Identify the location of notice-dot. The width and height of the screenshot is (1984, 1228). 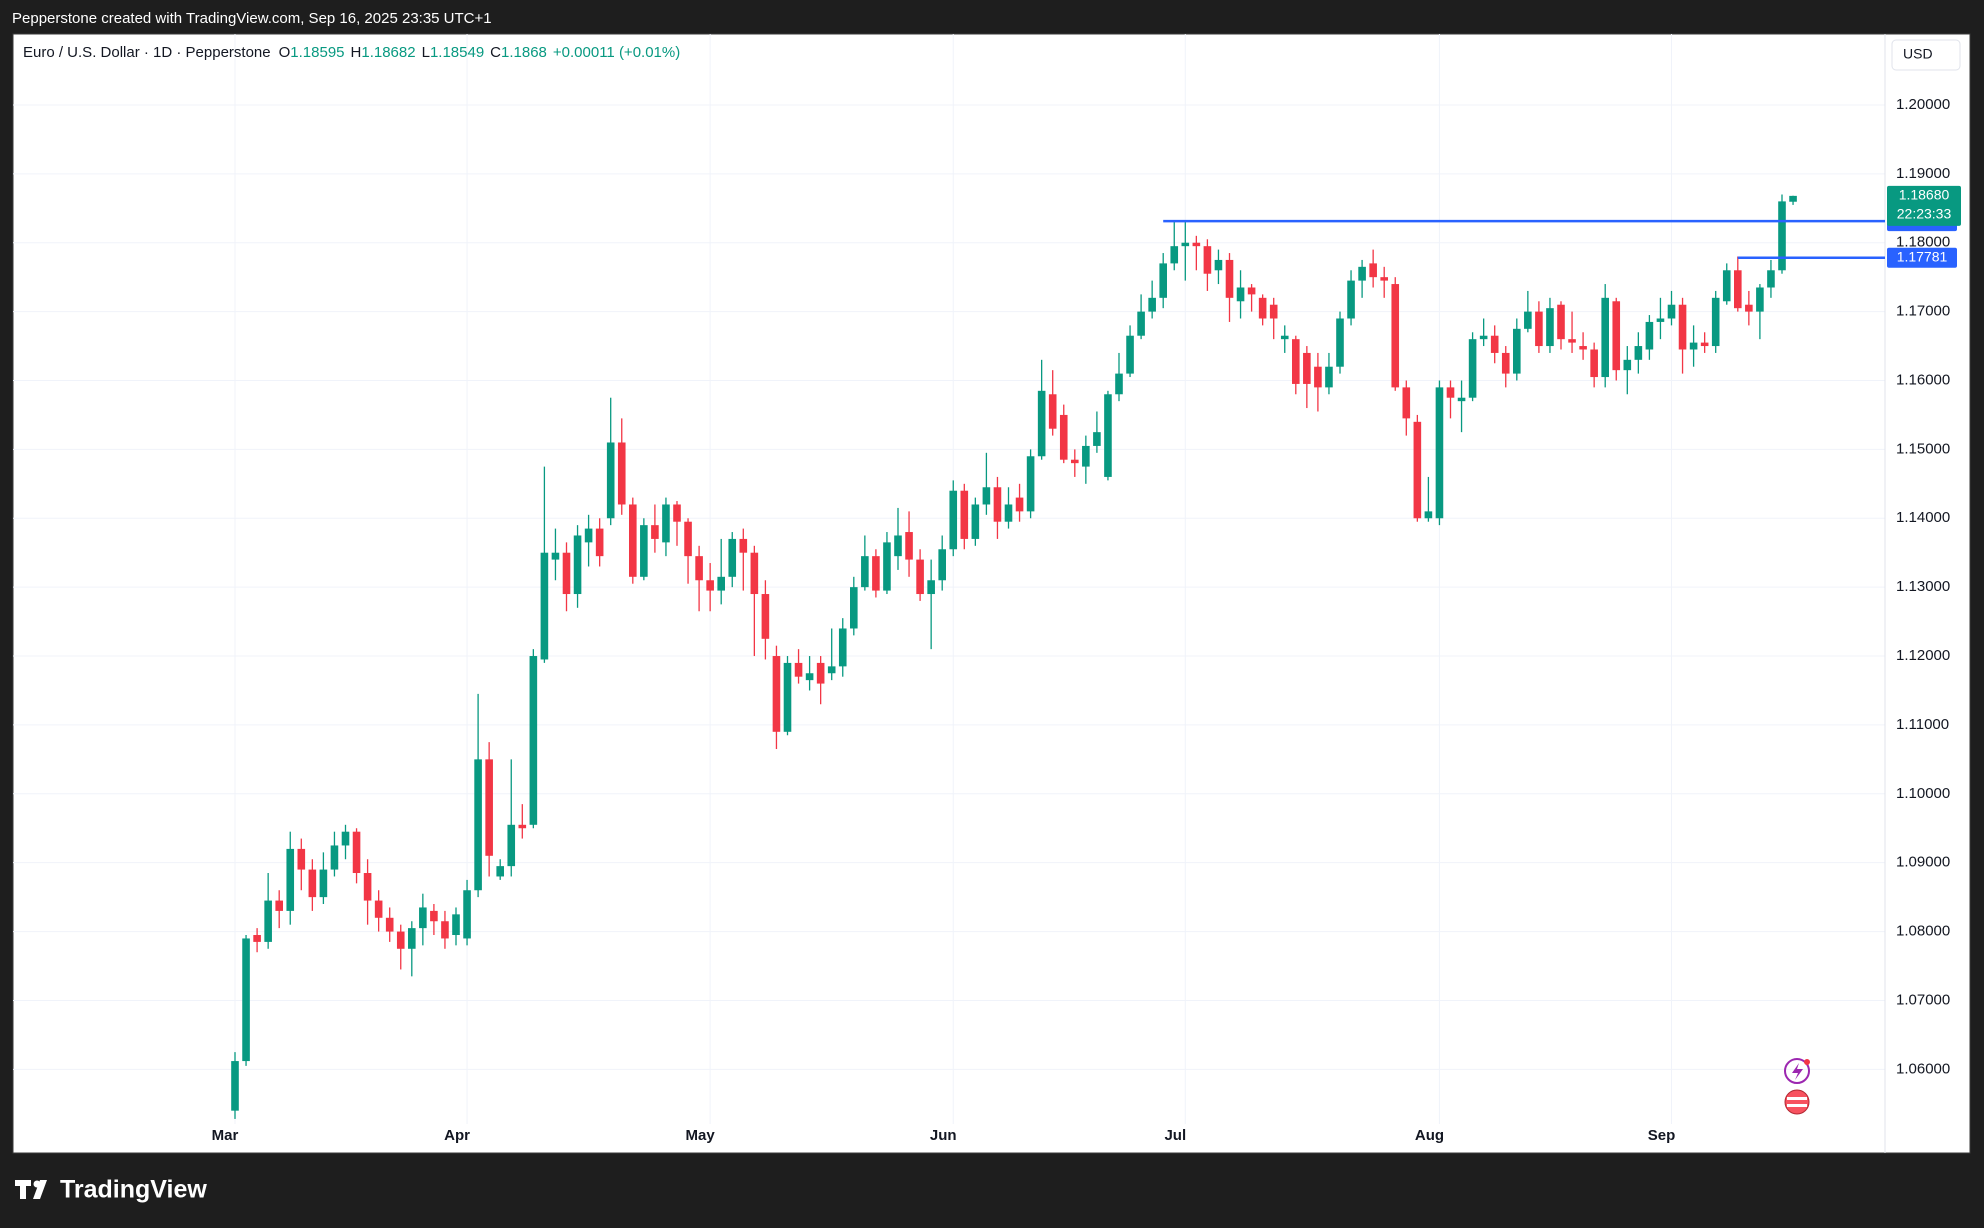
(1807, 1062).